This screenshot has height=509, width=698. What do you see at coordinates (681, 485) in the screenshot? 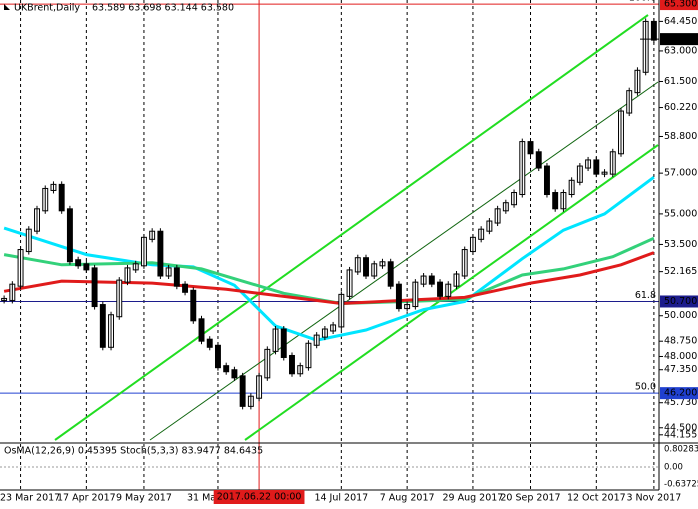
I see `indicator-scale-label: -0.63725` at bounding box center [681, 485].